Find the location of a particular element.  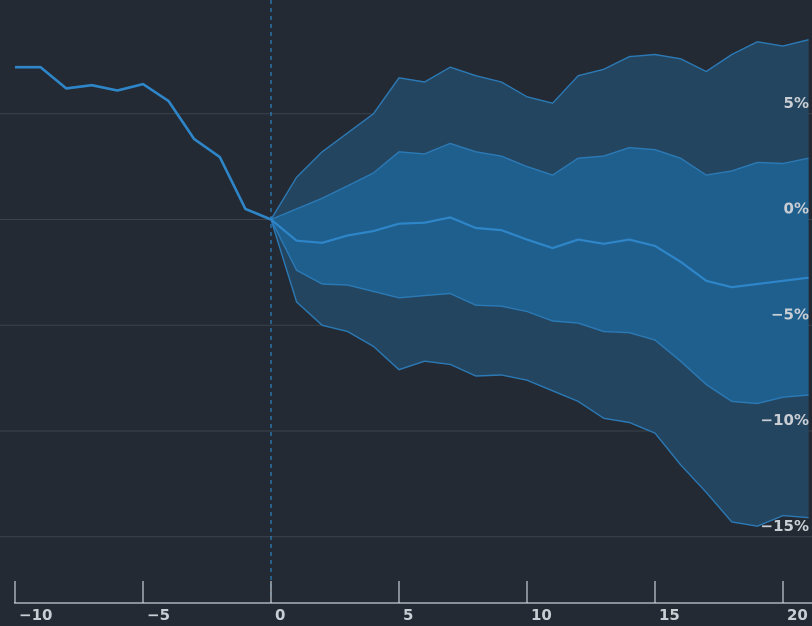

x-tick-label: 15 is located at coordinates (669, 615).